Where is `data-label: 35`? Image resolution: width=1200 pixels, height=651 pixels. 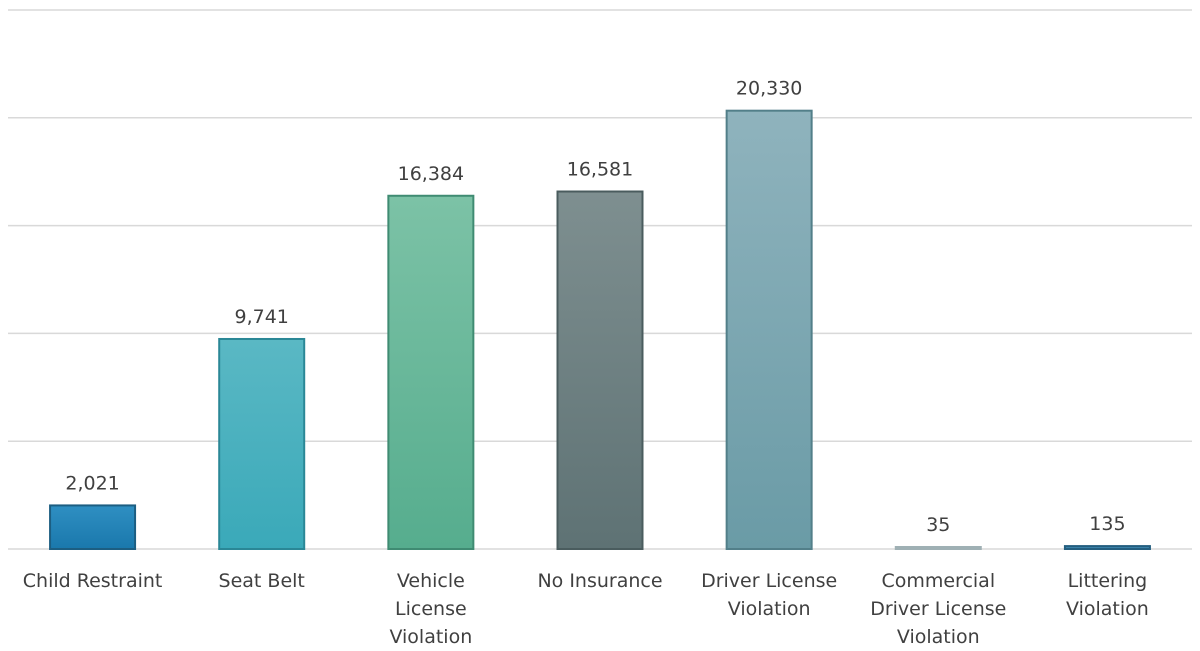
data-label: 35 is located at coordinates (938, 525).